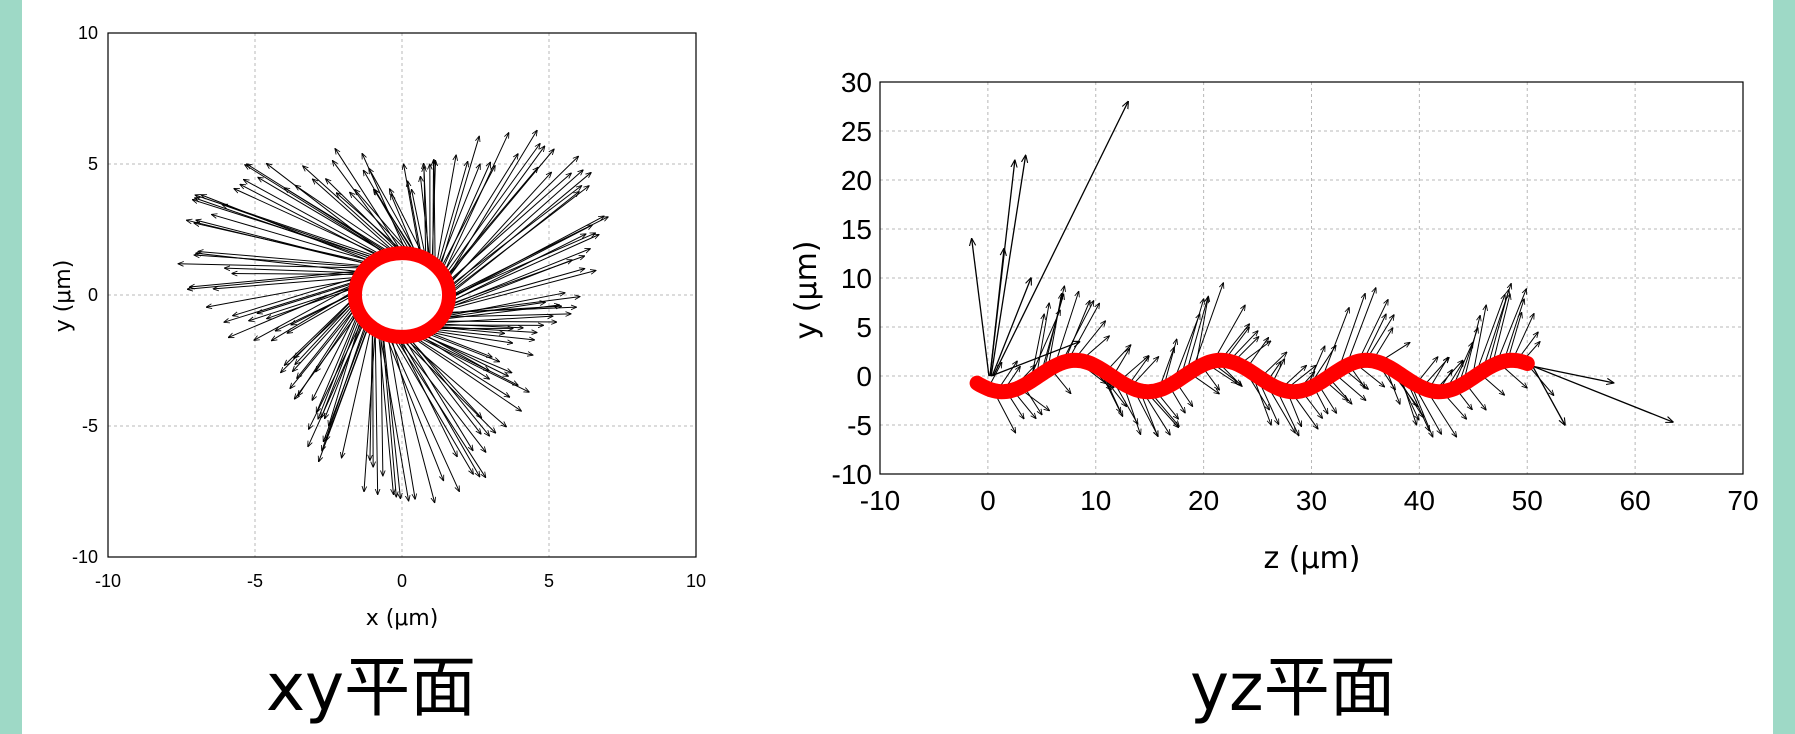 This screenshot has height=734, width=1795. Describe the element at coordinates (1784, 367) in the screenshot. I see `right-edge-band` at that location.